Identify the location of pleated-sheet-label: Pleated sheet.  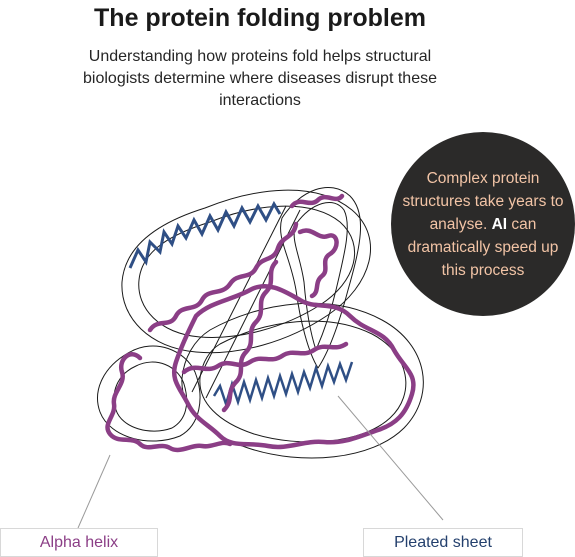
(443, 542).